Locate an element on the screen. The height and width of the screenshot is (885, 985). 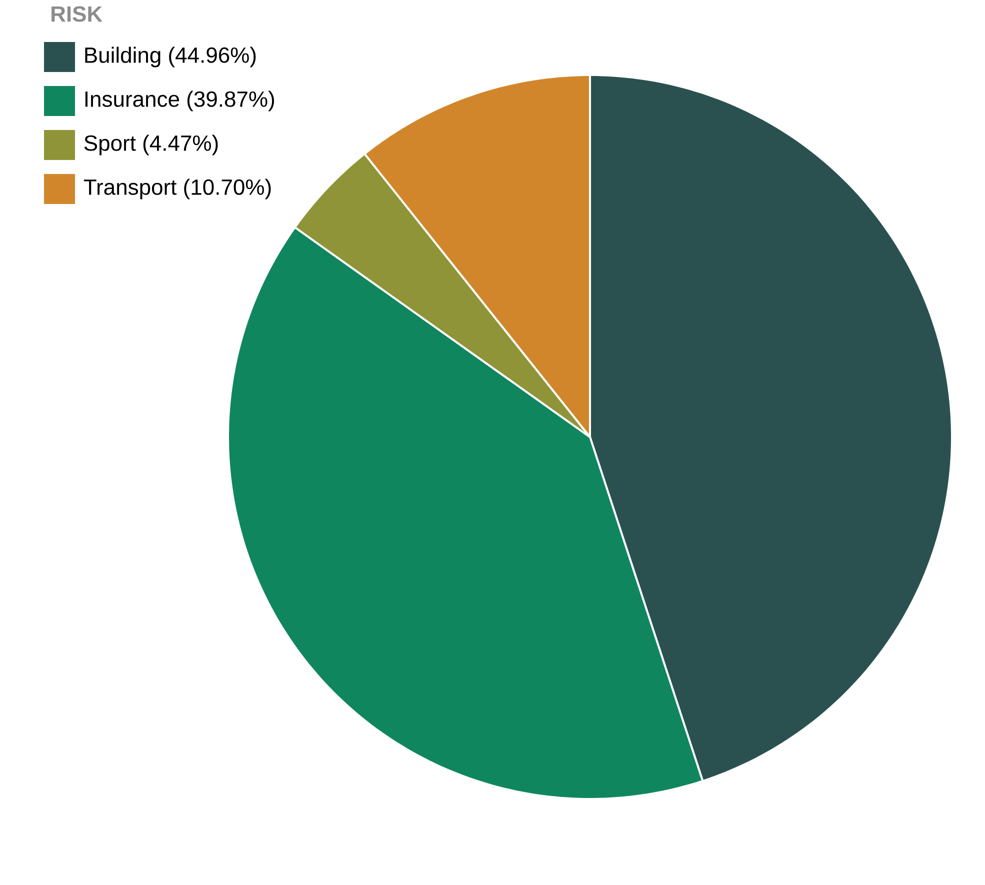
legend-title: RISK is located at coordinates (77, 14).